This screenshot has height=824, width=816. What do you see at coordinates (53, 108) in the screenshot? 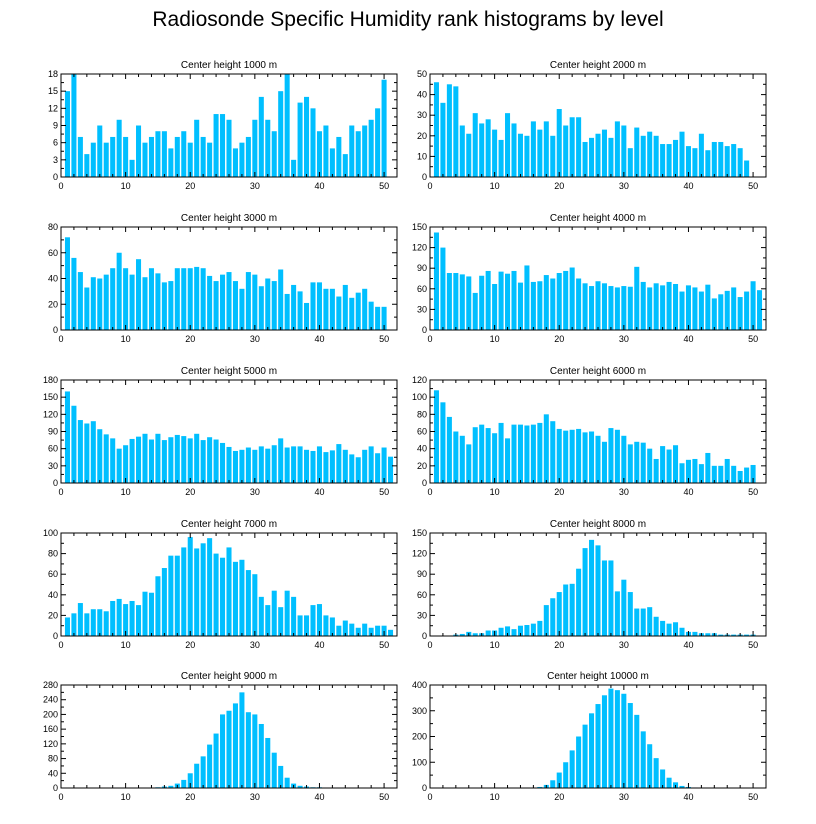
I see `y-tick-label: 12` at bounding box center [53, 108].